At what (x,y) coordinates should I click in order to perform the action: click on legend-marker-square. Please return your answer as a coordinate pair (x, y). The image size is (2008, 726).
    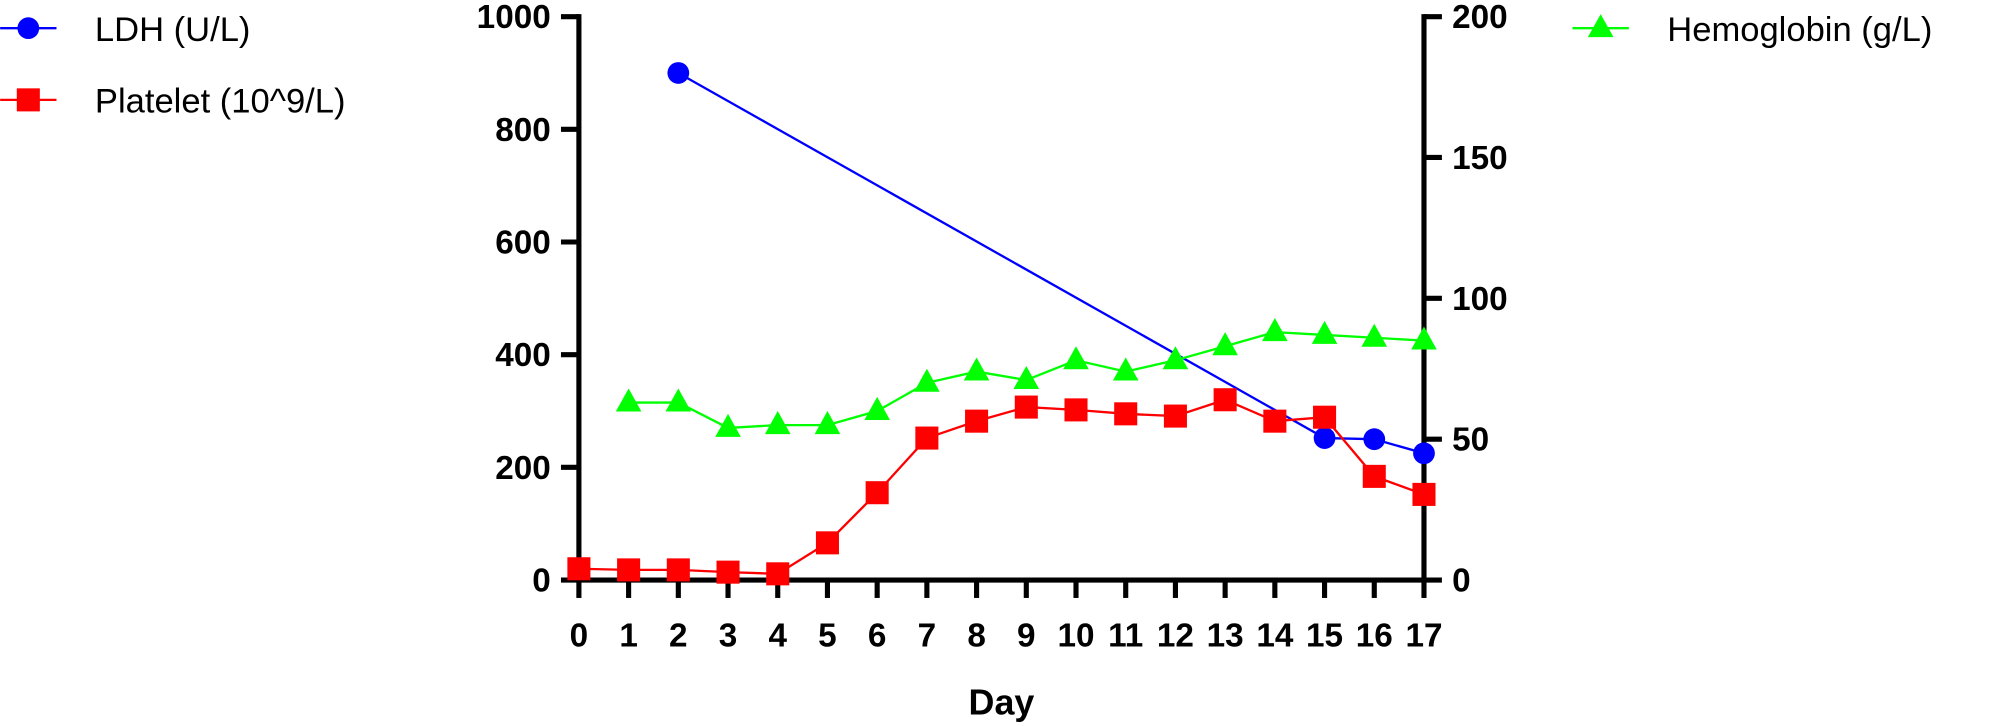
    Looking at the image, I should click on (28, 100).